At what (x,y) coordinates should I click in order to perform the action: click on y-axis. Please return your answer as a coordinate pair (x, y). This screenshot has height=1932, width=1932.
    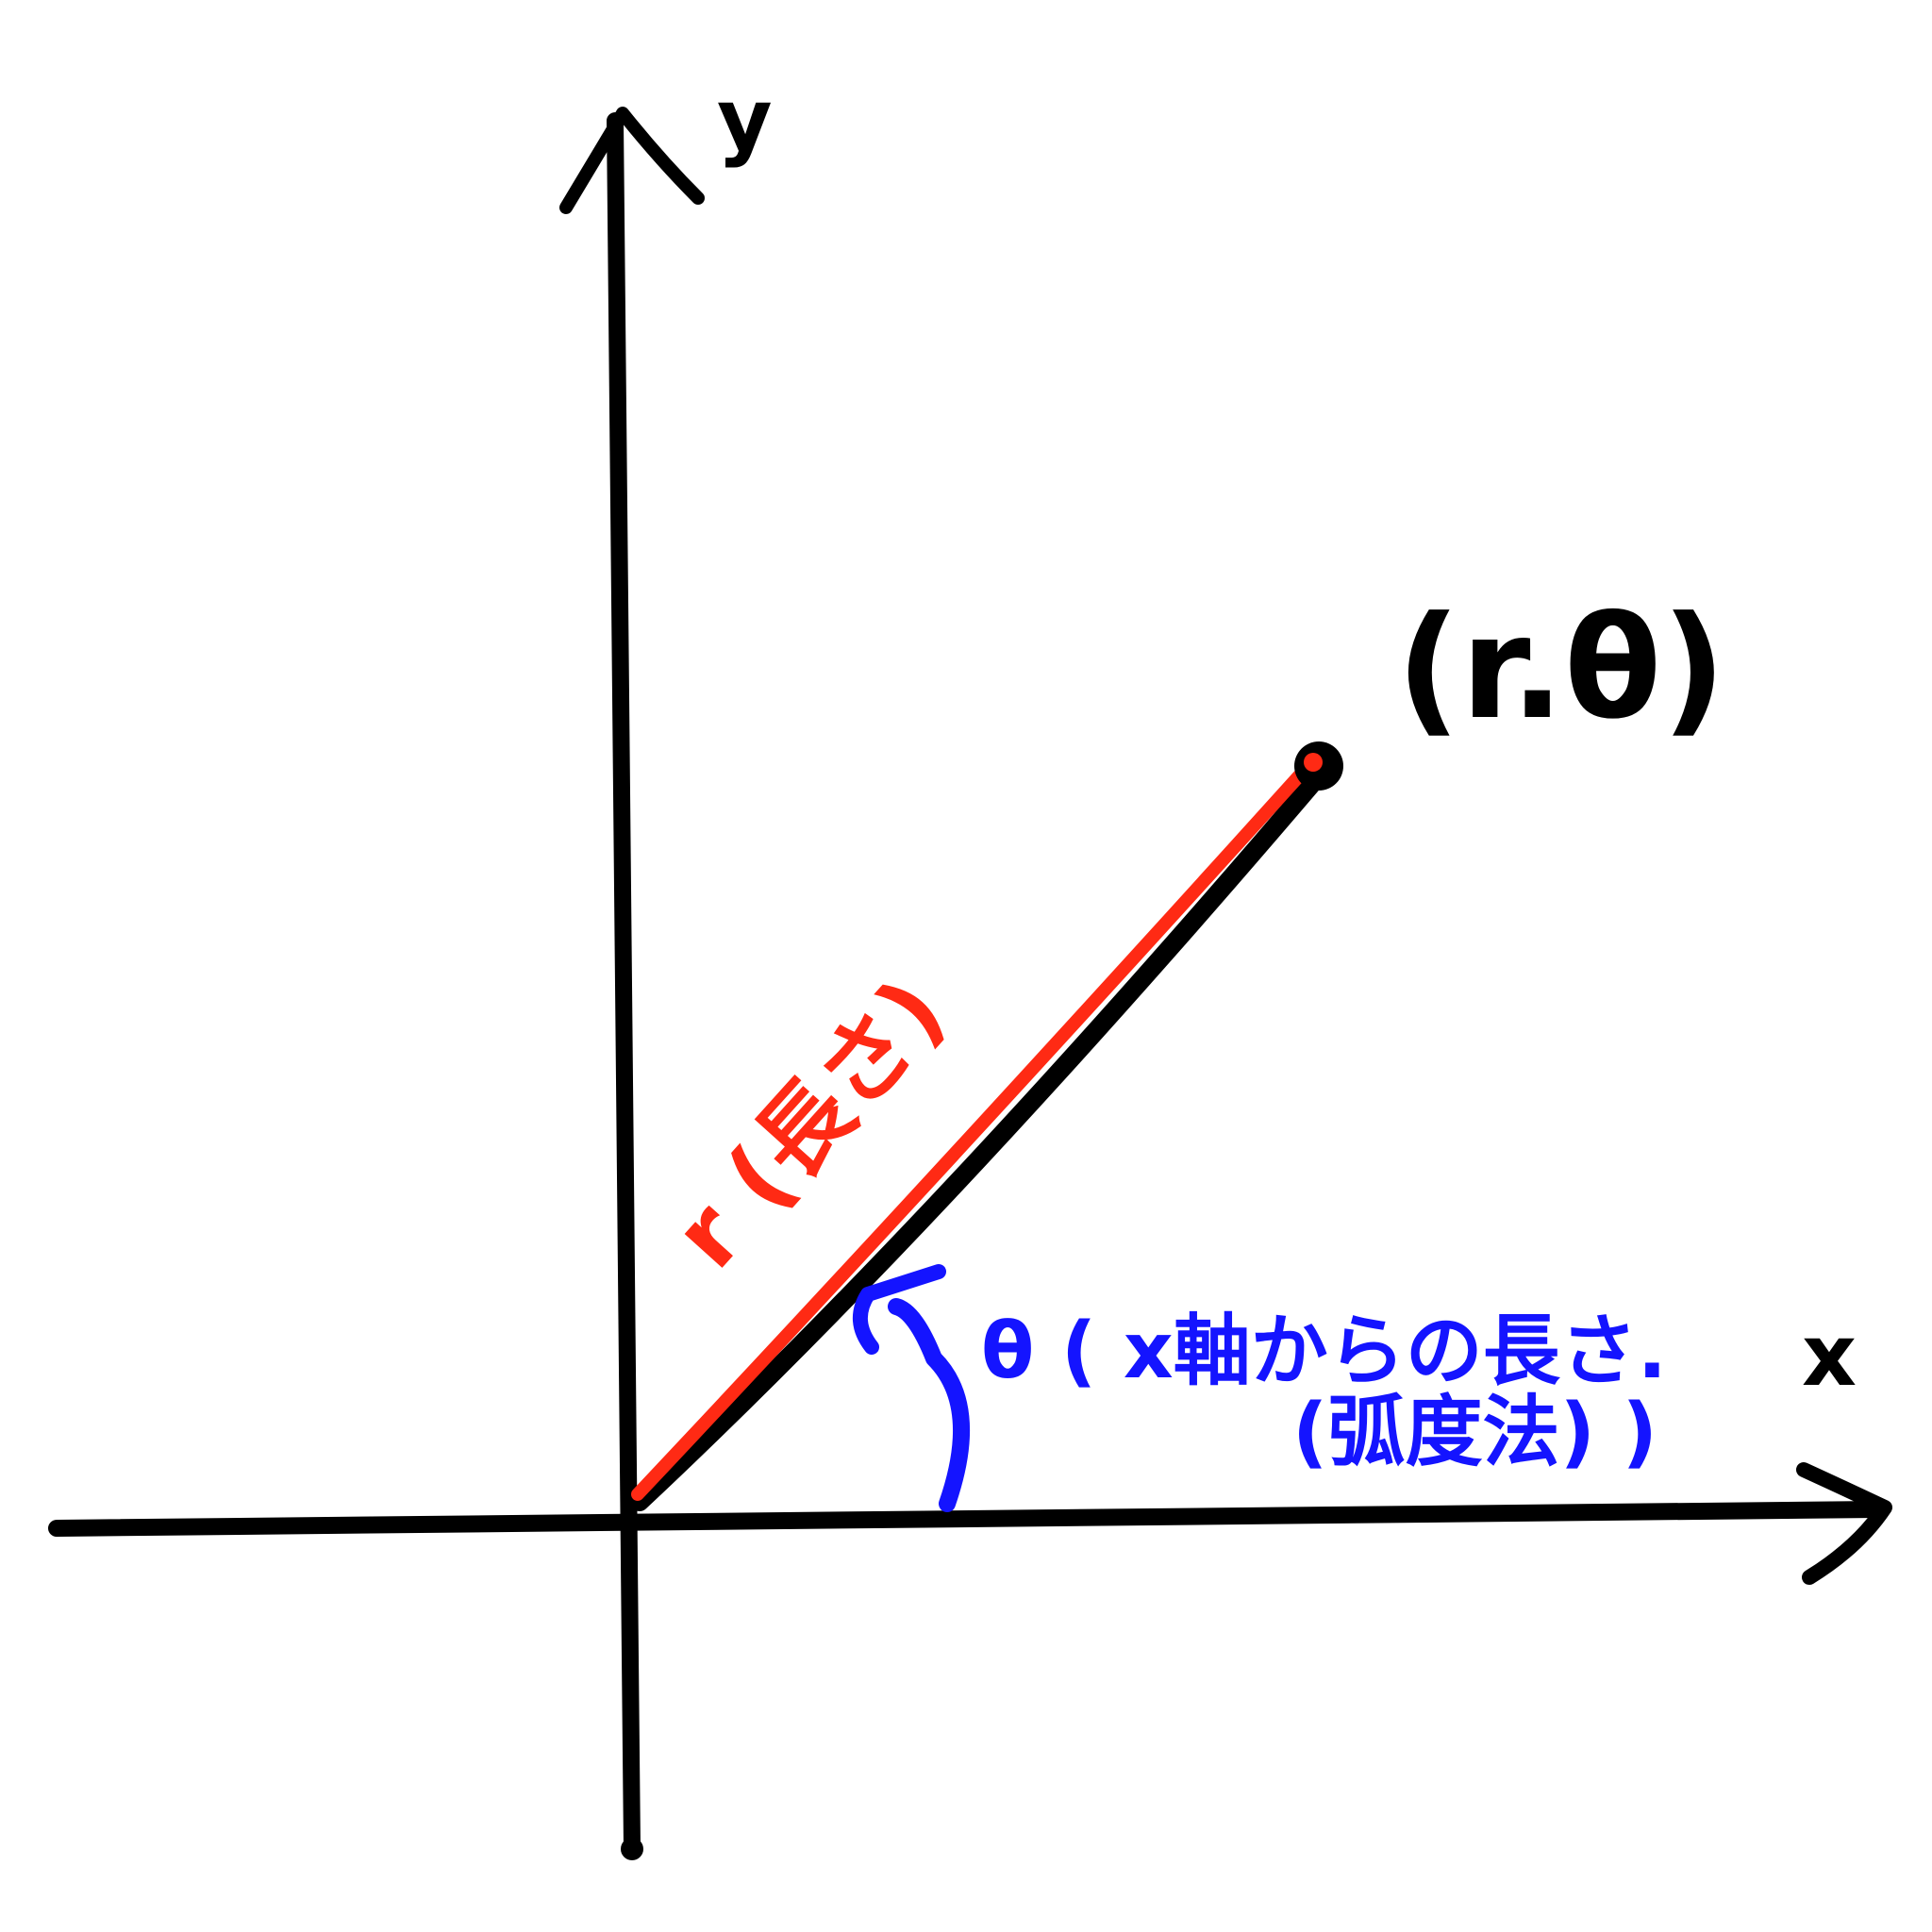
    Looking at the image, I should click on (632, 984).